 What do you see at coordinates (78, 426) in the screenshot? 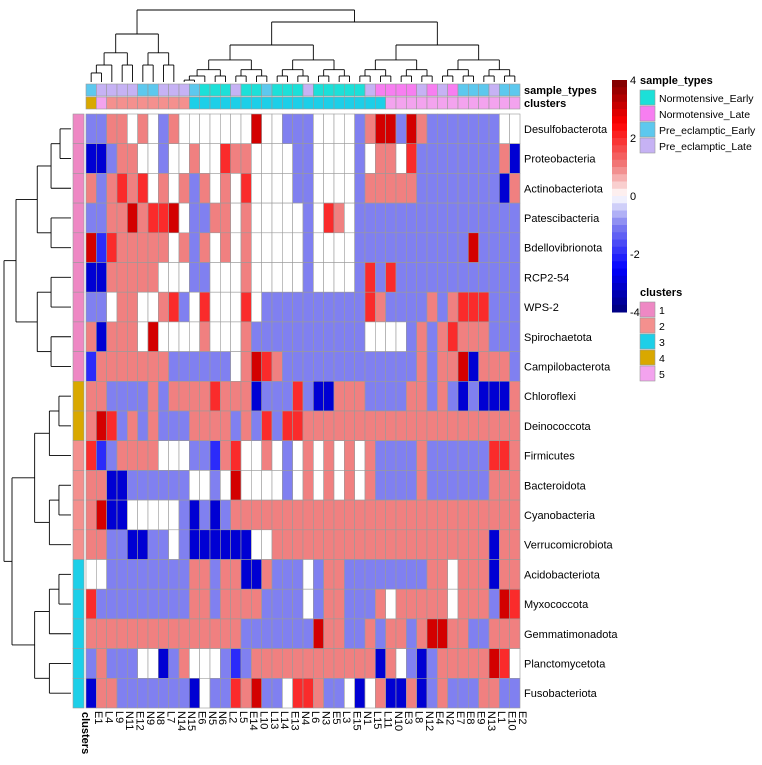
I see `row-cluster-cell` at bounding box center [78, 426].